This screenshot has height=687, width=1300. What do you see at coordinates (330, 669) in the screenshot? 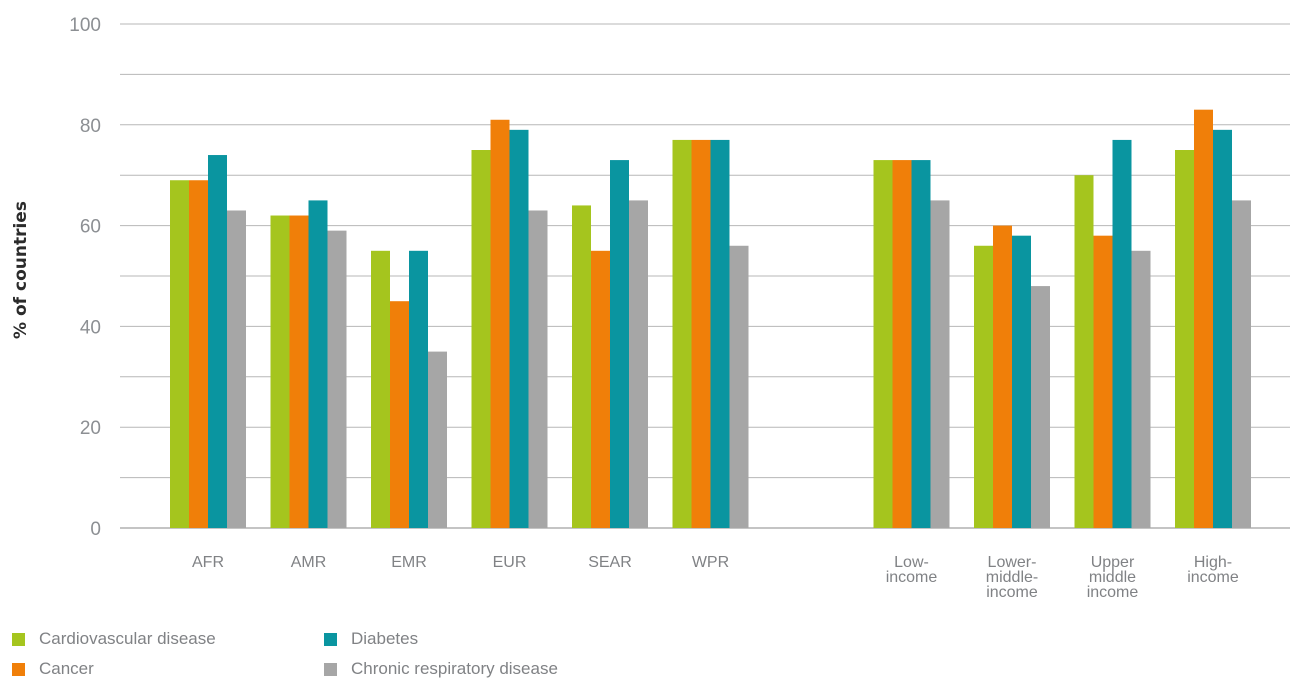
I see `legend-swatch-chronic-respiratory` at bounding box center [330, 669].